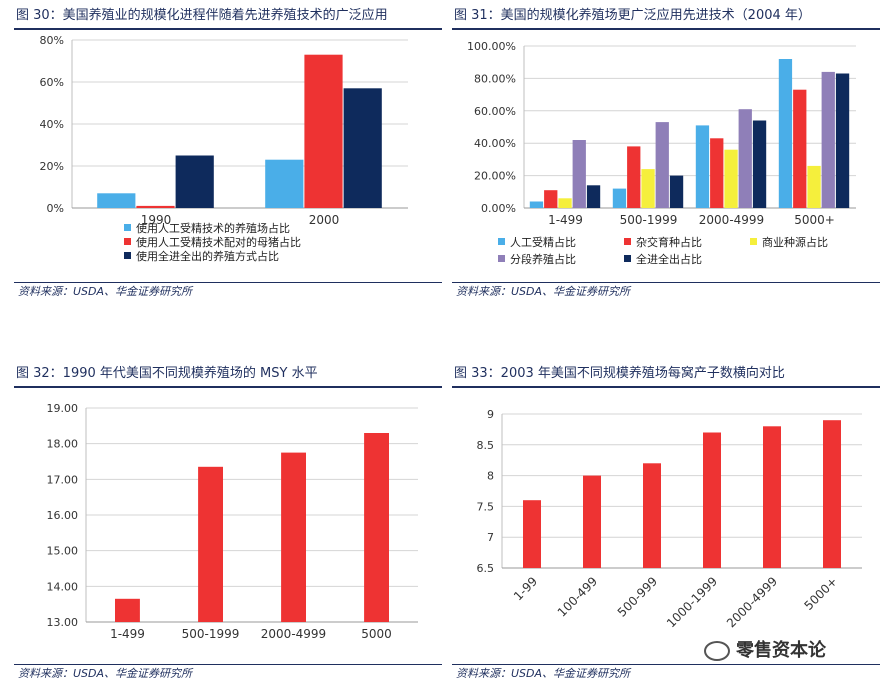 This screenshot has width=885, height=689. Describe the element at coordinates (486, 445) in the screenshot. I see `fig33-ytick-label: 8.5` at that location.